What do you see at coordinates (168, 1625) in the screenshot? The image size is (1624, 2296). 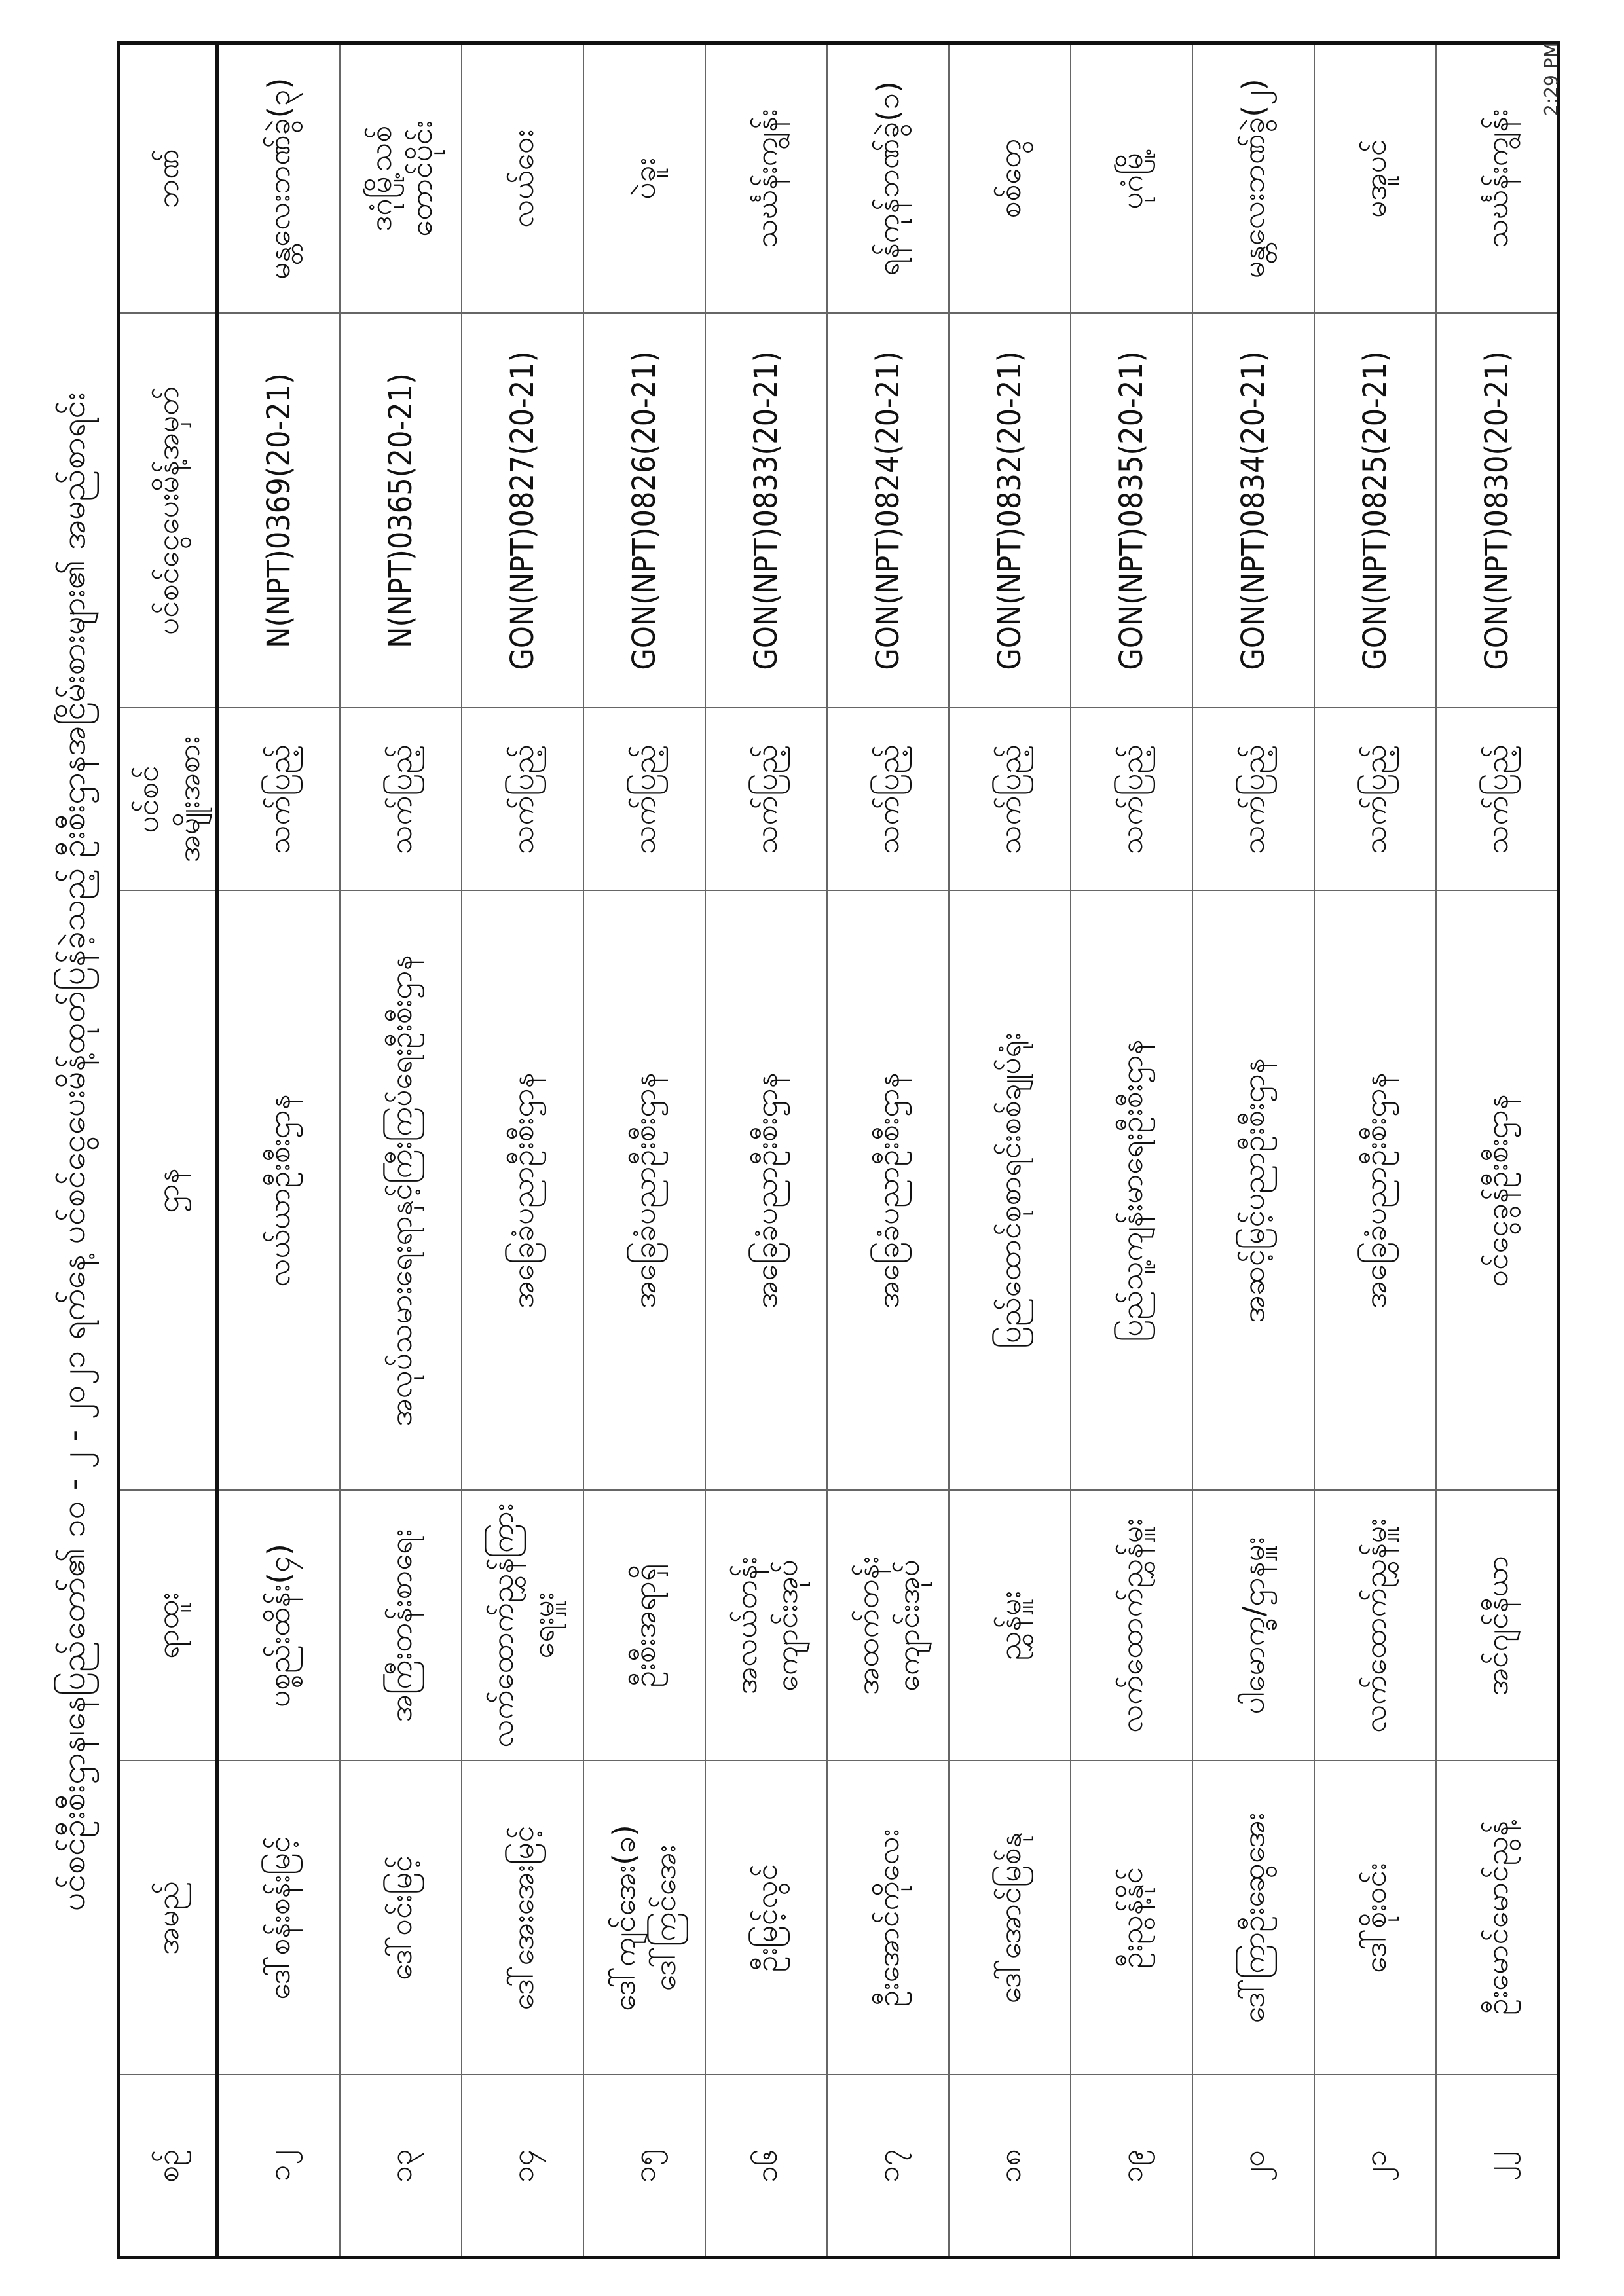 I see `header-rank: ရာထူး` at bounding box center [168, 1625].